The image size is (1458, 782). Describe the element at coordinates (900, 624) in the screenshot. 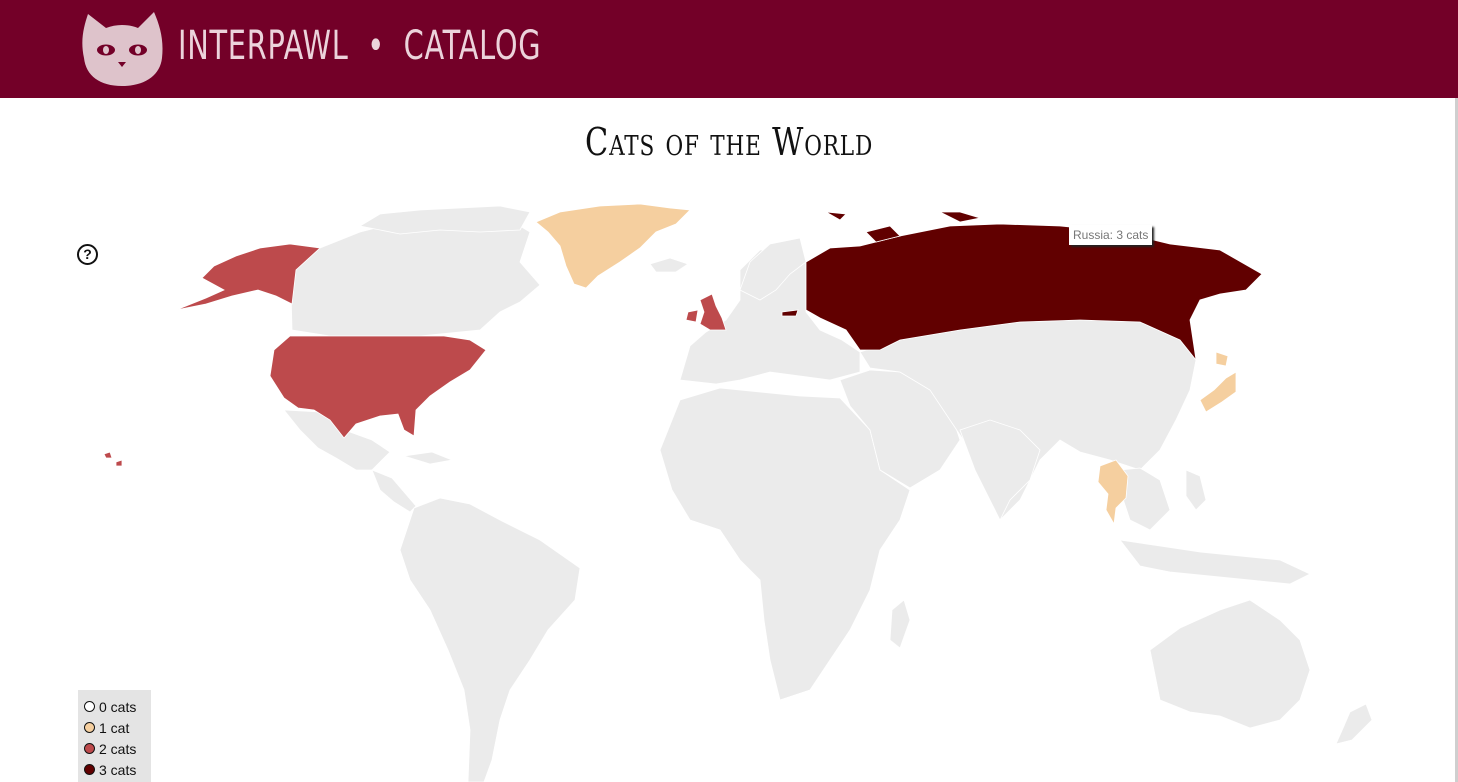

I see `country-madagascar` at that location.